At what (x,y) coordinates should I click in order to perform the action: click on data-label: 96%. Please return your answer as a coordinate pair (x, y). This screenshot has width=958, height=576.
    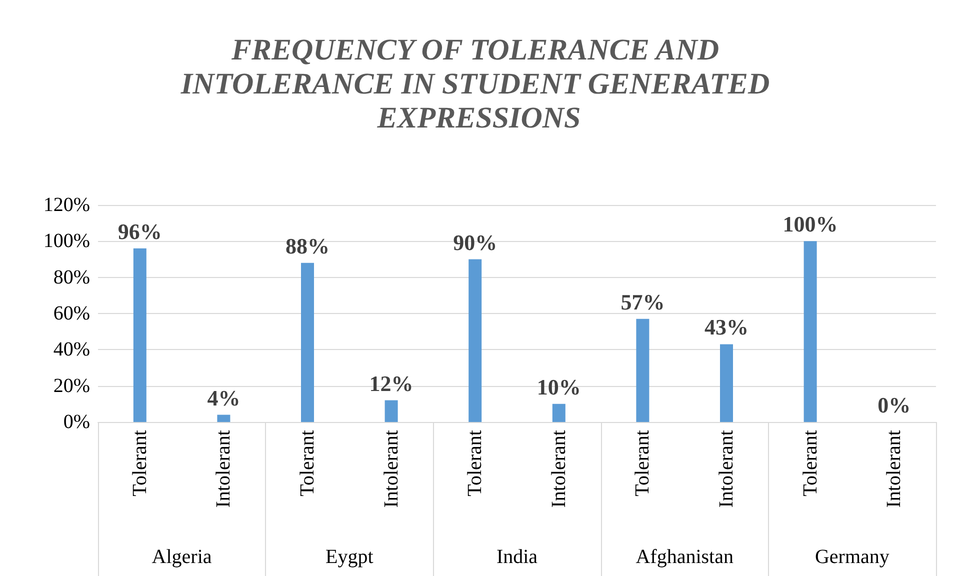
    Looking at the image, I should click on (140, 231).